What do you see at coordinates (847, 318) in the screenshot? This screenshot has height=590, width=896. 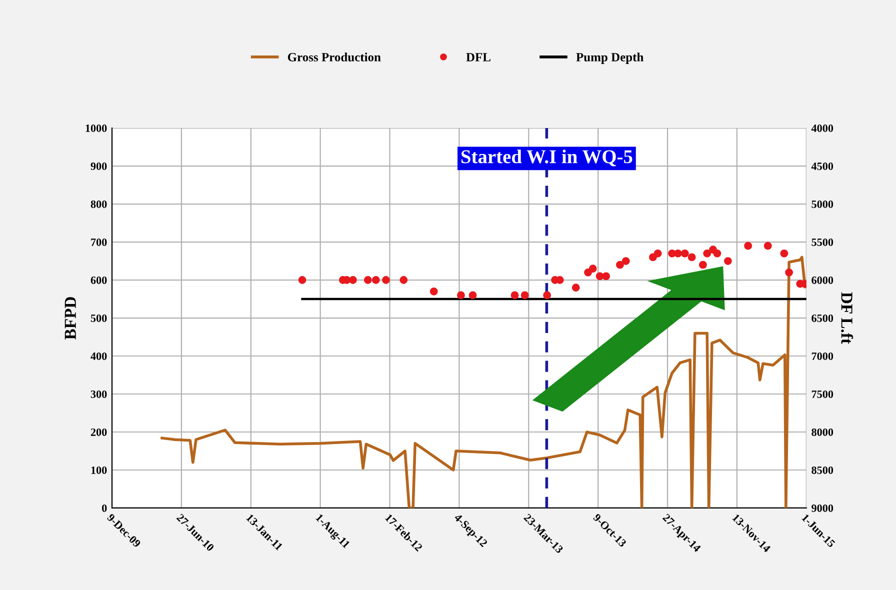 I see `y2-axis-title: DF L.ft` at bounding box center [847, 318].